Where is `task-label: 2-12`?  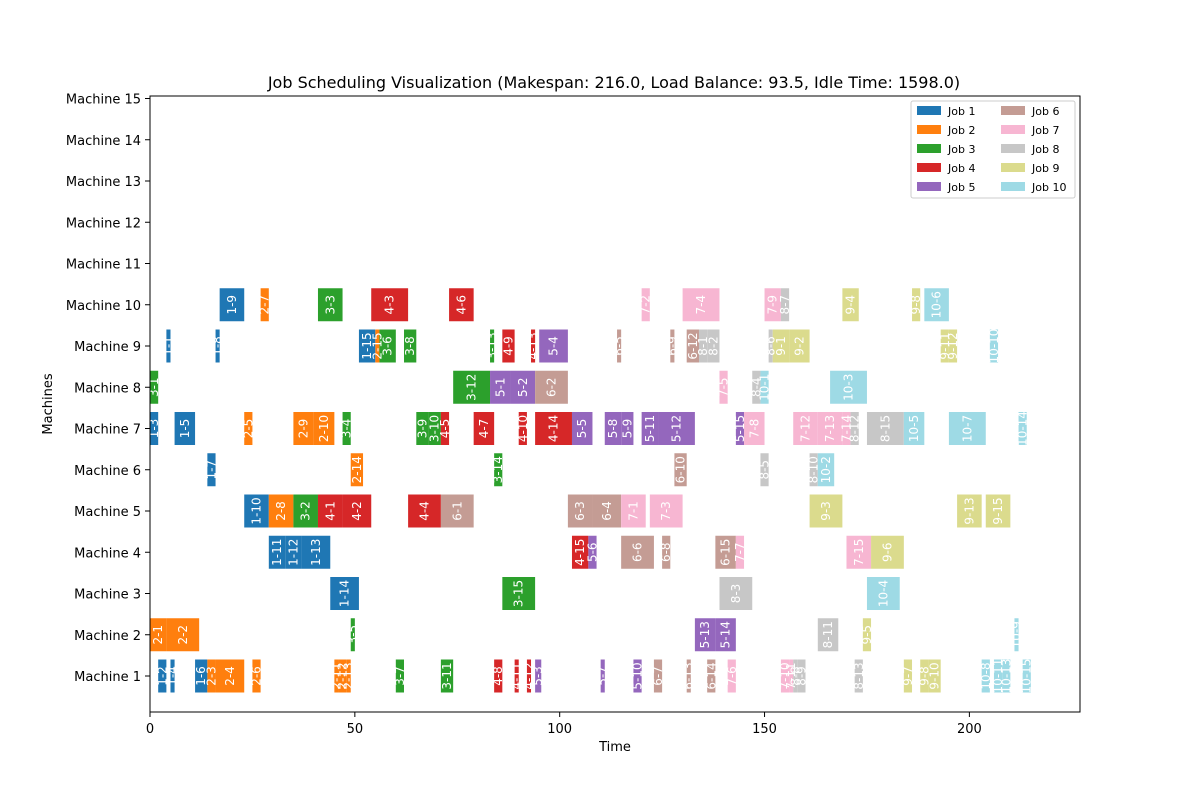 task-label: 2-12 is located at coordinates (343, 675).